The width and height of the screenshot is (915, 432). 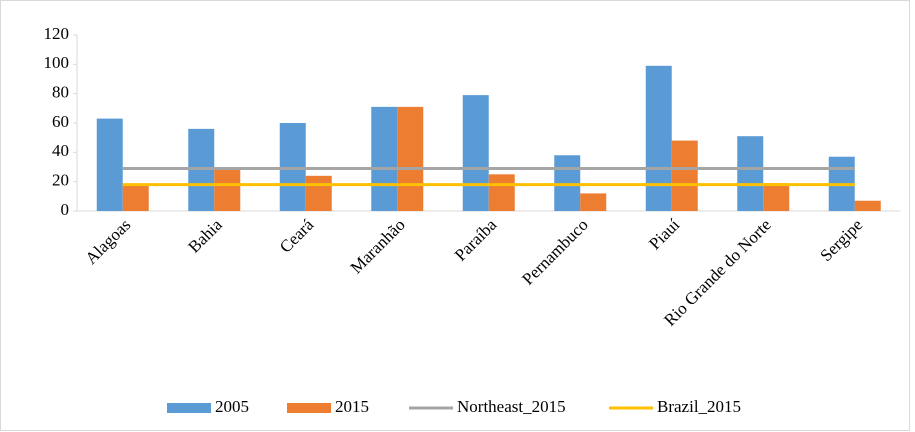 What do you see at coordinates (60, 180) in the screenshot?
I see `y-tick-label: 20` at bounding box center [60, 180].